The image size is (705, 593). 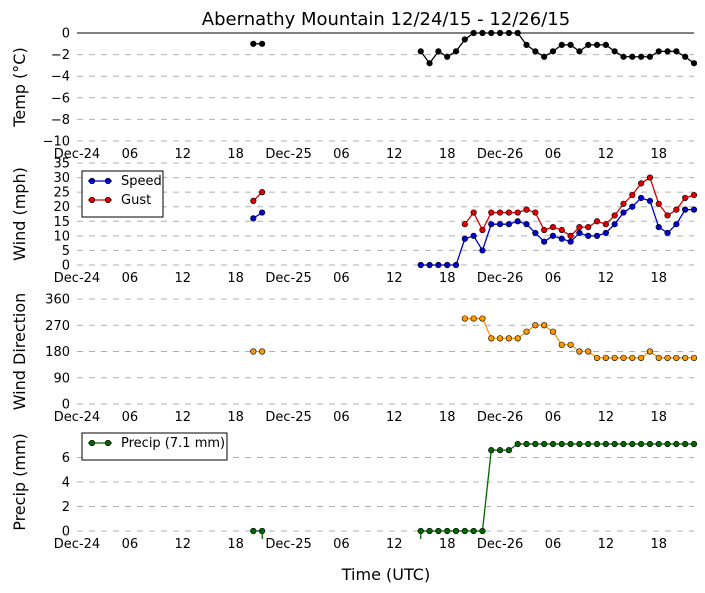 I want to click on wind-y-tick-label: 25, so click(x=61, y=193).